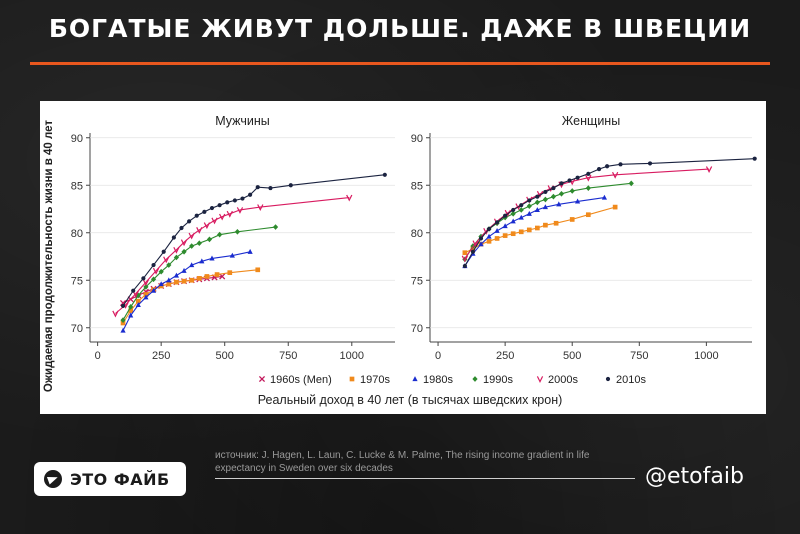 The image size is (800, 534). Describe the element at coordinates (498, 380) in the screenshot. I see `legend-label: 1990s` at that location.